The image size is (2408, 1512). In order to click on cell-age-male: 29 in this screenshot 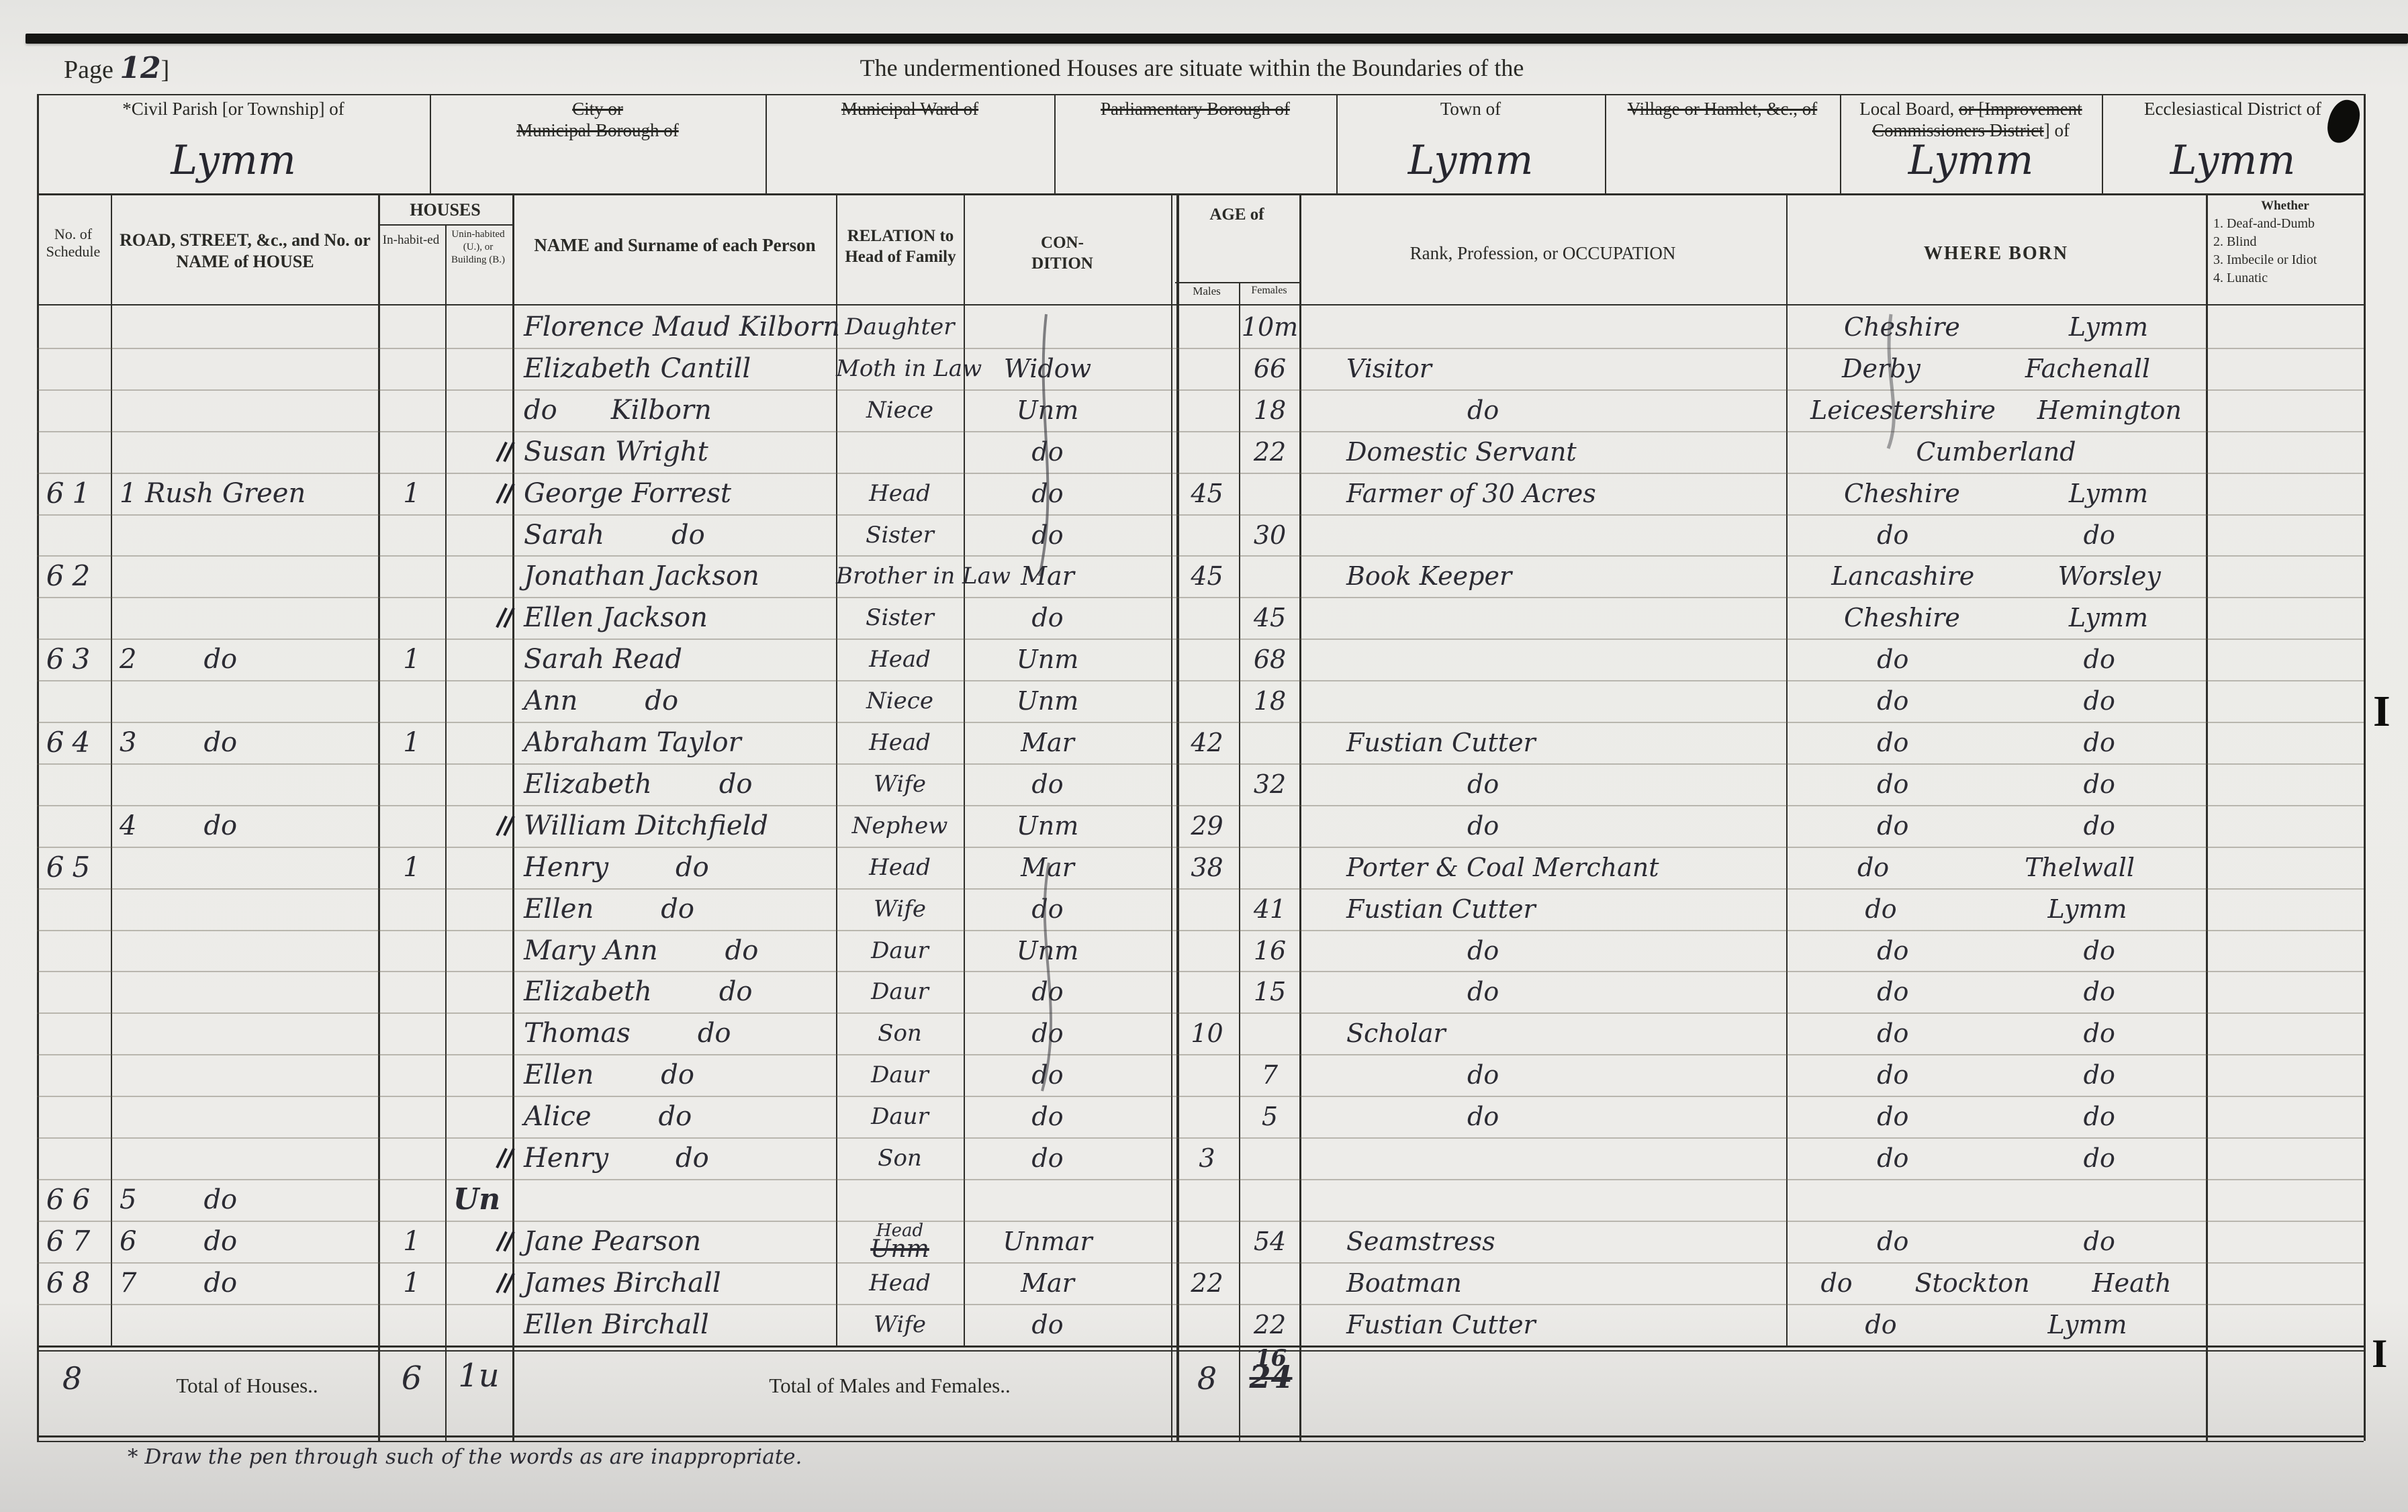, I will do `click(1207, 826)`.